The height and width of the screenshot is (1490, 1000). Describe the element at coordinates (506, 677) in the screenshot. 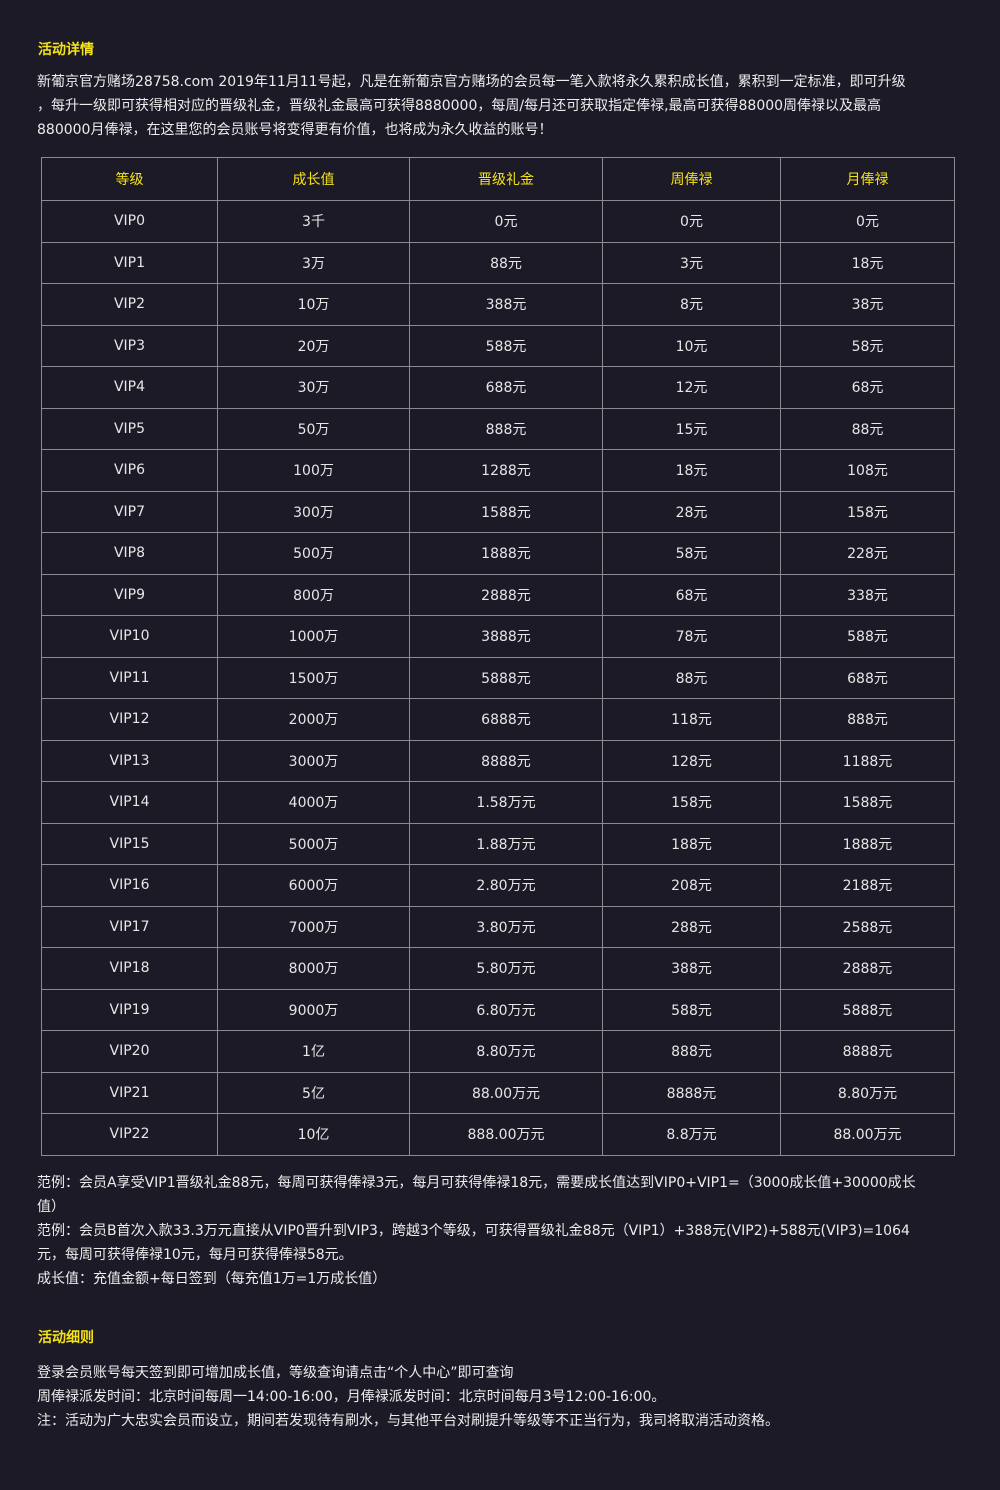

I see `cell-promotion-bonus: 5888元` at that location.